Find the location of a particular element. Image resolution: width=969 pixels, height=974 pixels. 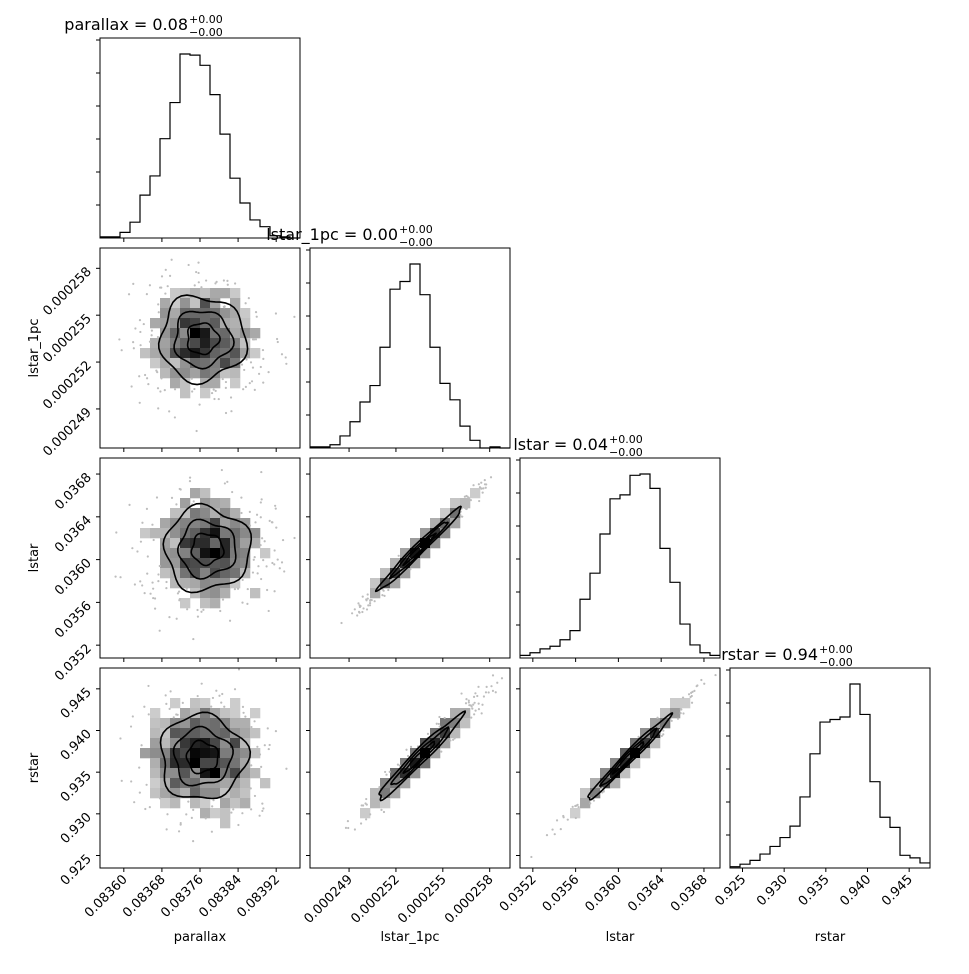

x-tick-label: 0.945 is located at coordinates (897, 890).